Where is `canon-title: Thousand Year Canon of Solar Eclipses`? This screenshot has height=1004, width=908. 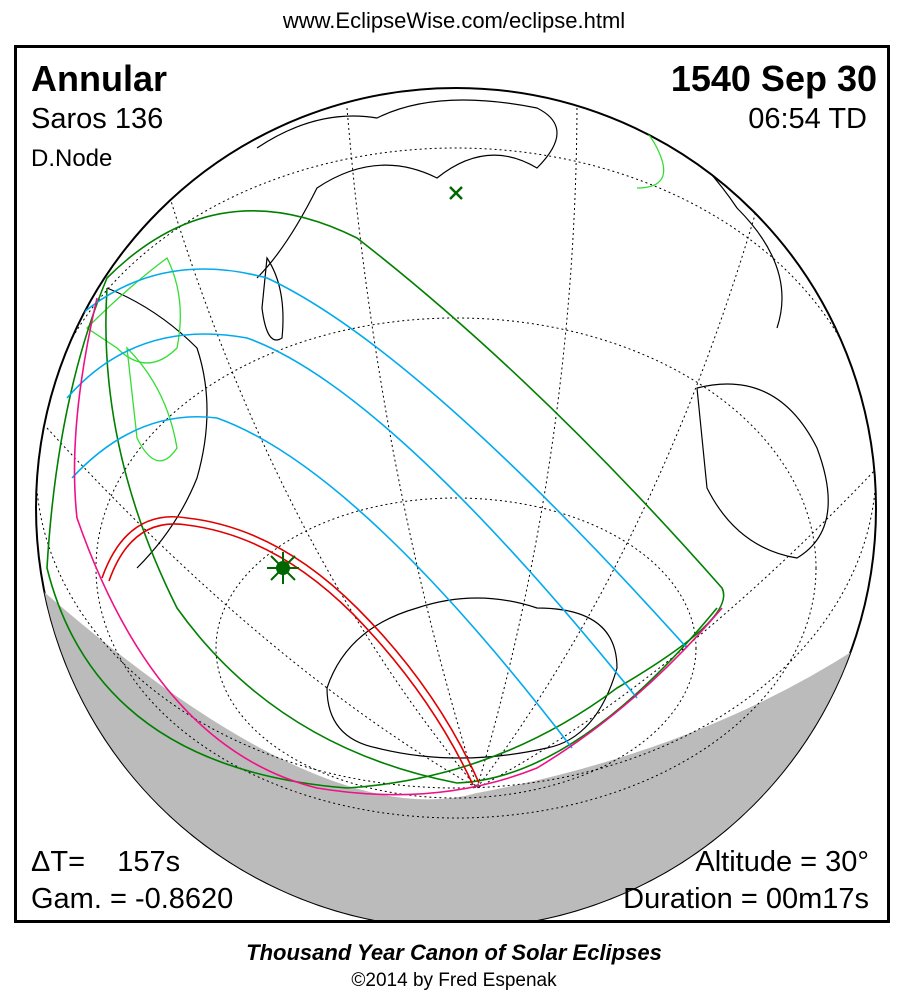
canon-title: Thousand Year Canon of Solar Eclipses is located at coordinates (454, 952).